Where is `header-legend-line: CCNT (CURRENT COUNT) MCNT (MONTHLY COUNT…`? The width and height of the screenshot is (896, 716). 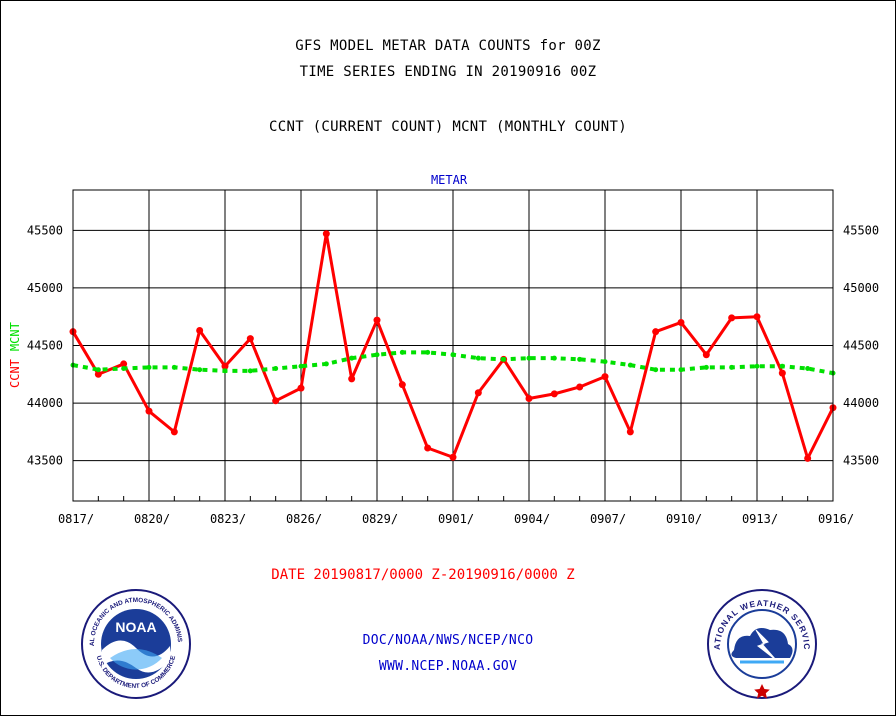
header-legend-line: CCNT (CURRENT COUNT) MCNT (MONTHLY COUNT… is located at coordinates (448, 127).